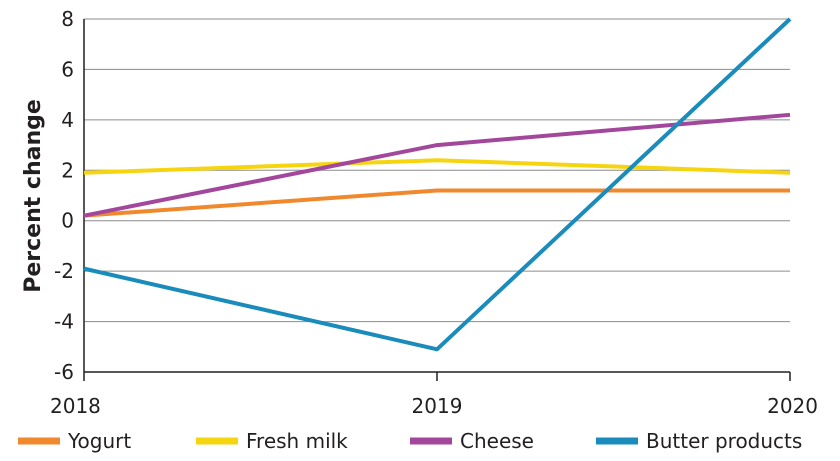 Image resolution: width=840 pixels, height=461 pixels. I want to click on y-tick-label: -2, so click(64, 271).